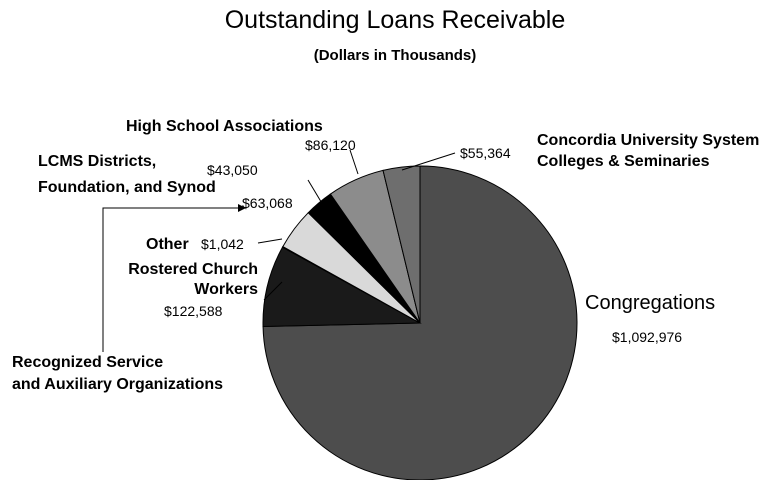  What do you see at coordinates (401, 244) in the screenshot?
I see `pie-slice-concordia-university-system-colleges-seminaries` at bounding box center [401, 244].